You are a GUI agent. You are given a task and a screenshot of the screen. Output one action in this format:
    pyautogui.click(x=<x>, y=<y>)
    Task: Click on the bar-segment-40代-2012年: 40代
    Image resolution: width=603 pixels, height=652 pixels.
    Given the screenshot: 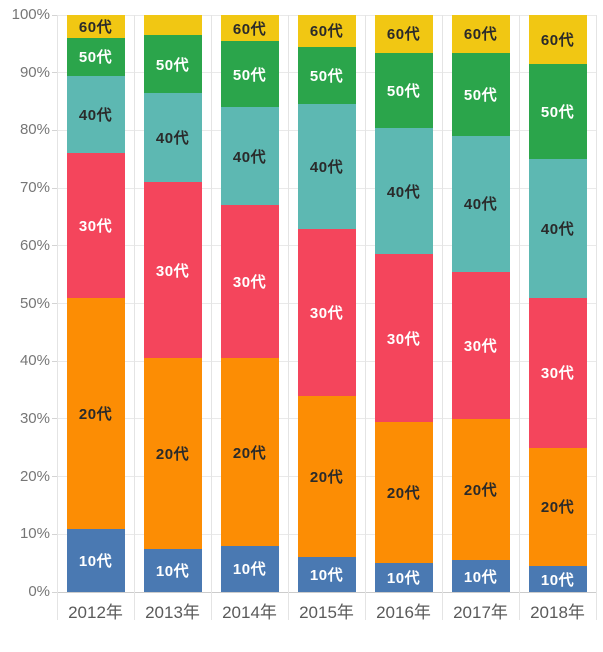 What is the action you would take?
    pyautogui.click(x=95, y=114)
    